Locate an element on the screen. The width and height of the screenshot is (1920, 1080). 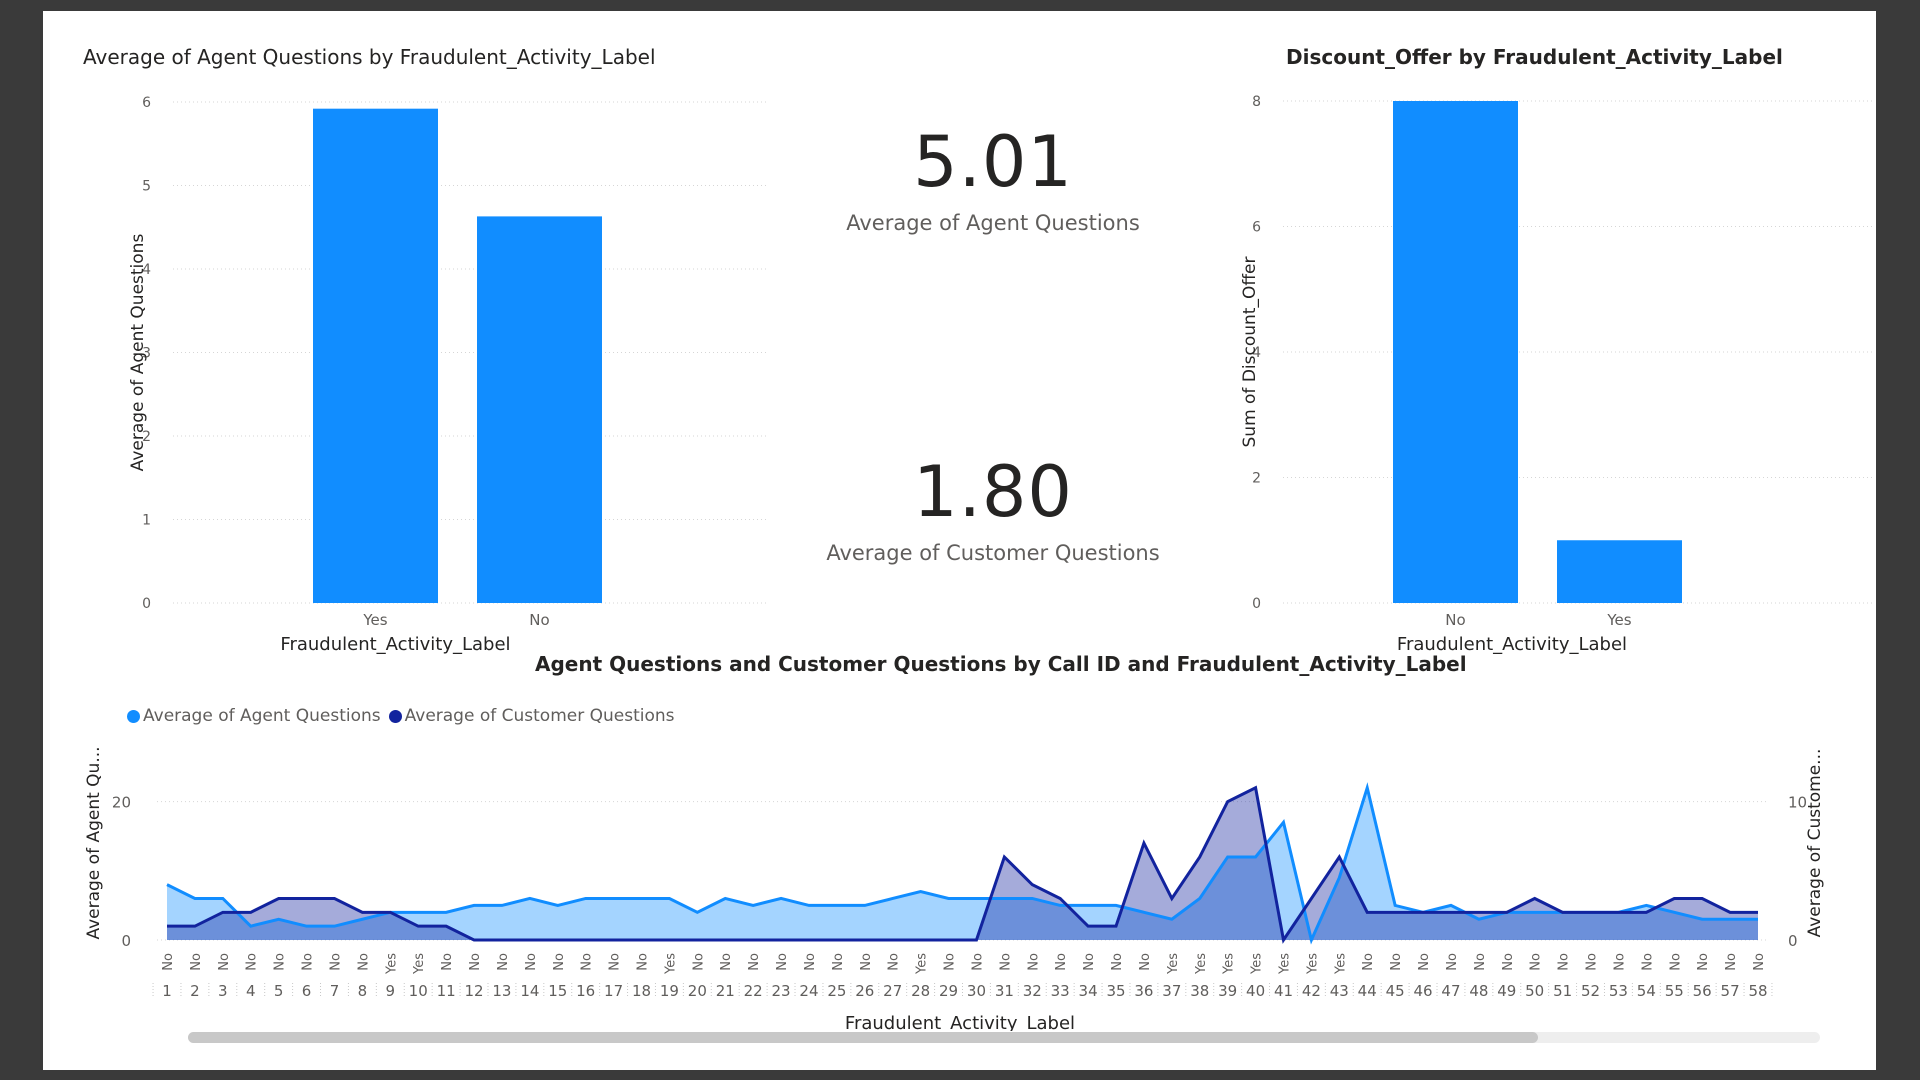
x-label-call-id: 7 is located at coordinates (335, 991).